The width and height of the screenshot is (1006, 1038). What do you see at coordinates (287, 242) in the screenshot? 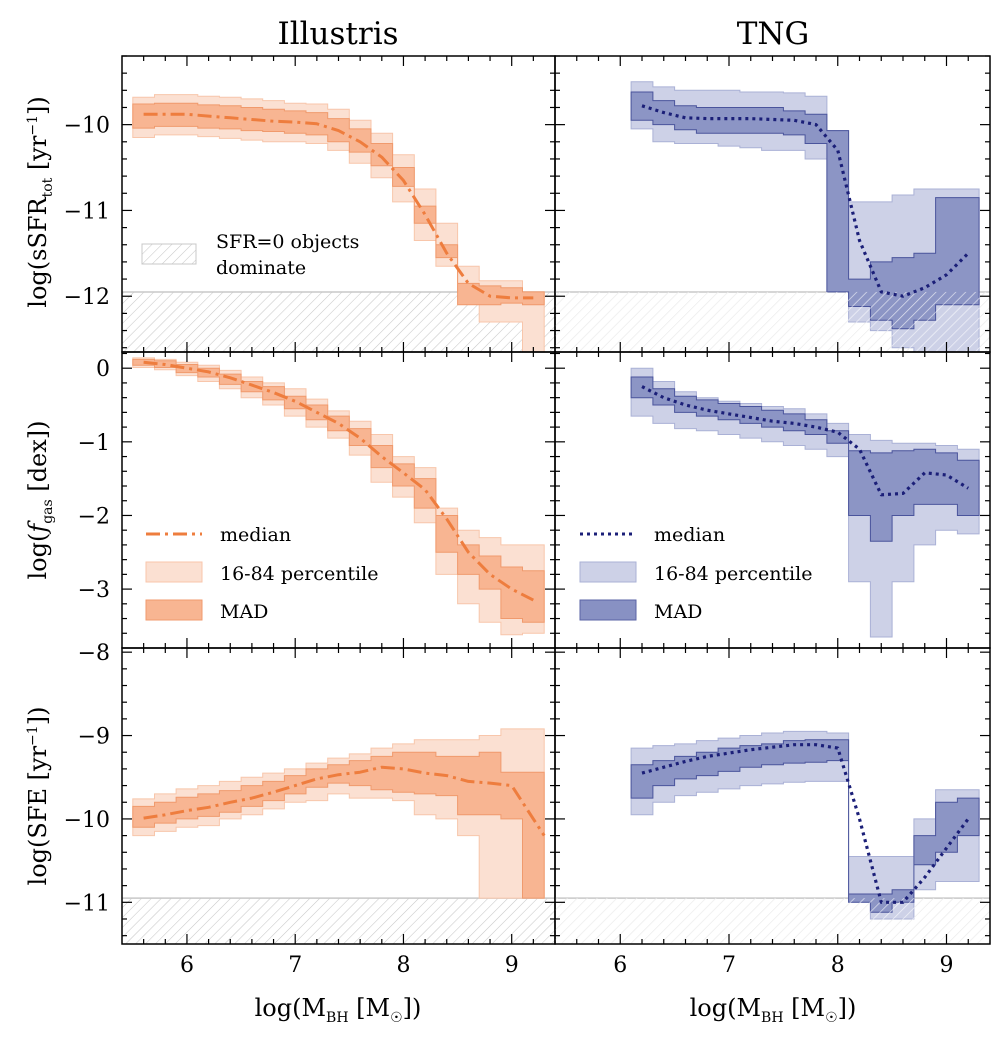
I see `hatch-legend-label-1: SFR=0 objects` at bounding box center [287, 242].